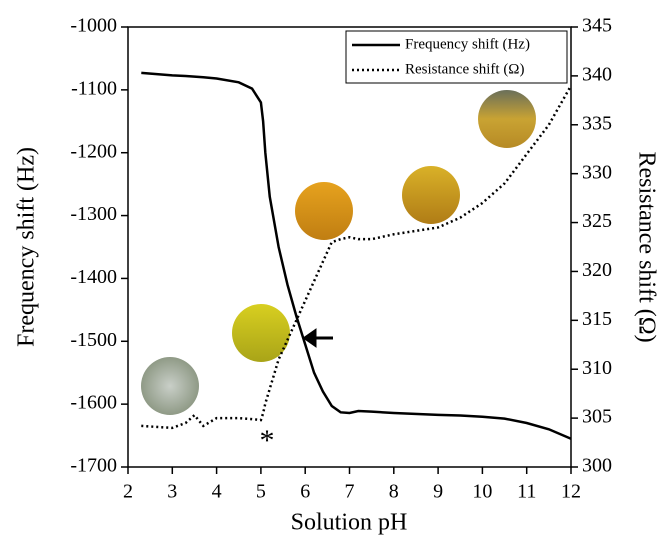 The height and width of the screenshot is (543, 664). What do you see at coordinates (349, 523) in the screenshot?
I see `x-axis-title: Solution pH` at bounding box center [349, 523].